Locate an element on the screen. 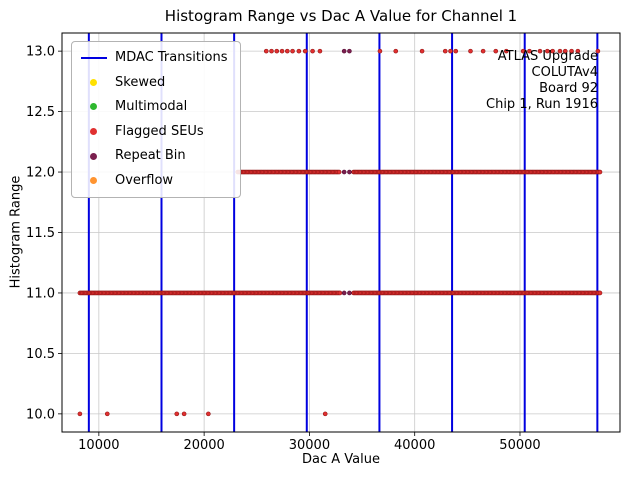  annotation-line: Board 92 is located at coordinates (568, 88).